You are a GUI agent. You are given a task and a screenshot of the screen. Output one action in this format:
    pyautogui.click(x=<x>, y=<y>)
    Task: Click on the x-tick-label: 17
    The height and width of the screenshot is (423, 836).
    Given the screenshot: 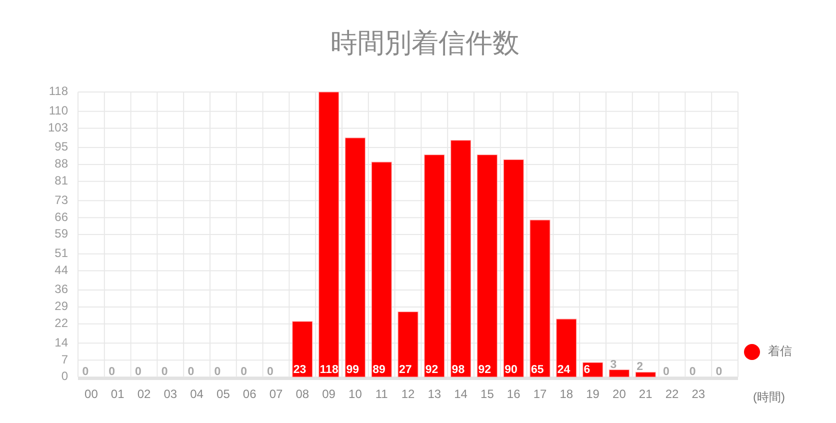 What is the action you would take?
    pyautogui.click(x=540, y=394)
    